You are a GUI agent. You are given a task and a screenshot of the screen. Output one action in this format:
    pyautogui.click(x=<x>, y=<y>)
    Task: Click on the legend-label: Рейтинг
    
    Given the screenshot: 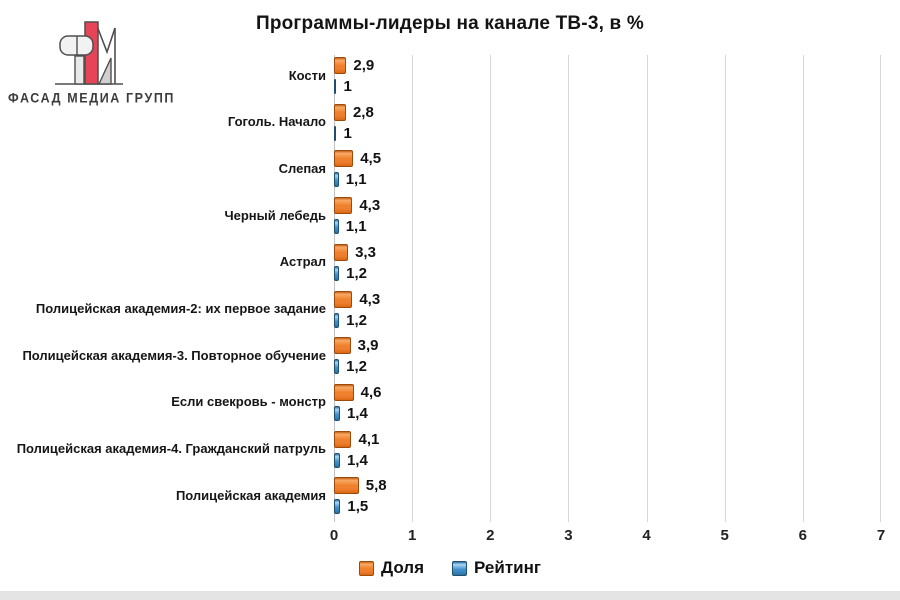 What is the action you would take?
    pyautogui.click(x=507, y=567)
    